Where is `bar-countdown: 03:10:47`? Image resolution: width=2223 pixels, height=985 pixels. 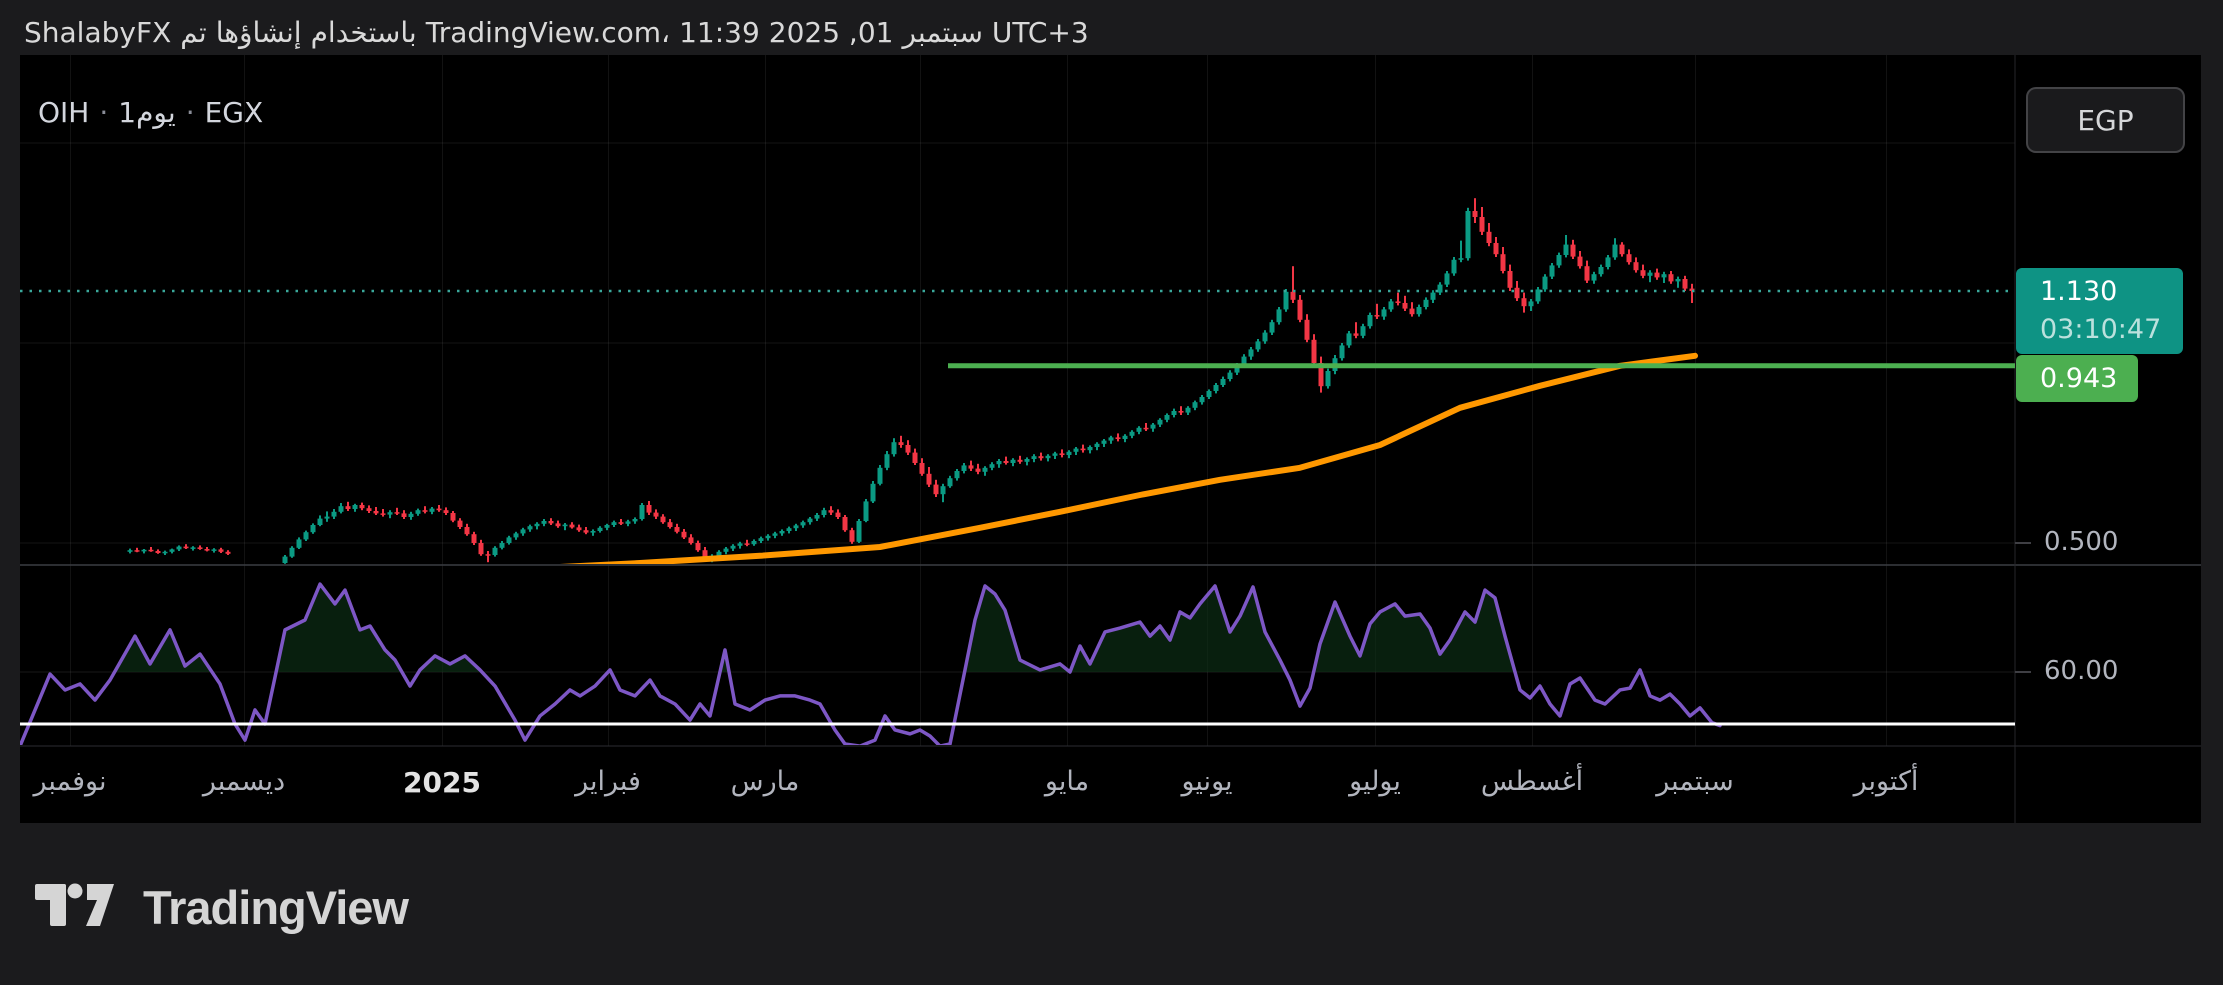
bar-countdown: 03:10:47 is located at coordinates (2101, 329).